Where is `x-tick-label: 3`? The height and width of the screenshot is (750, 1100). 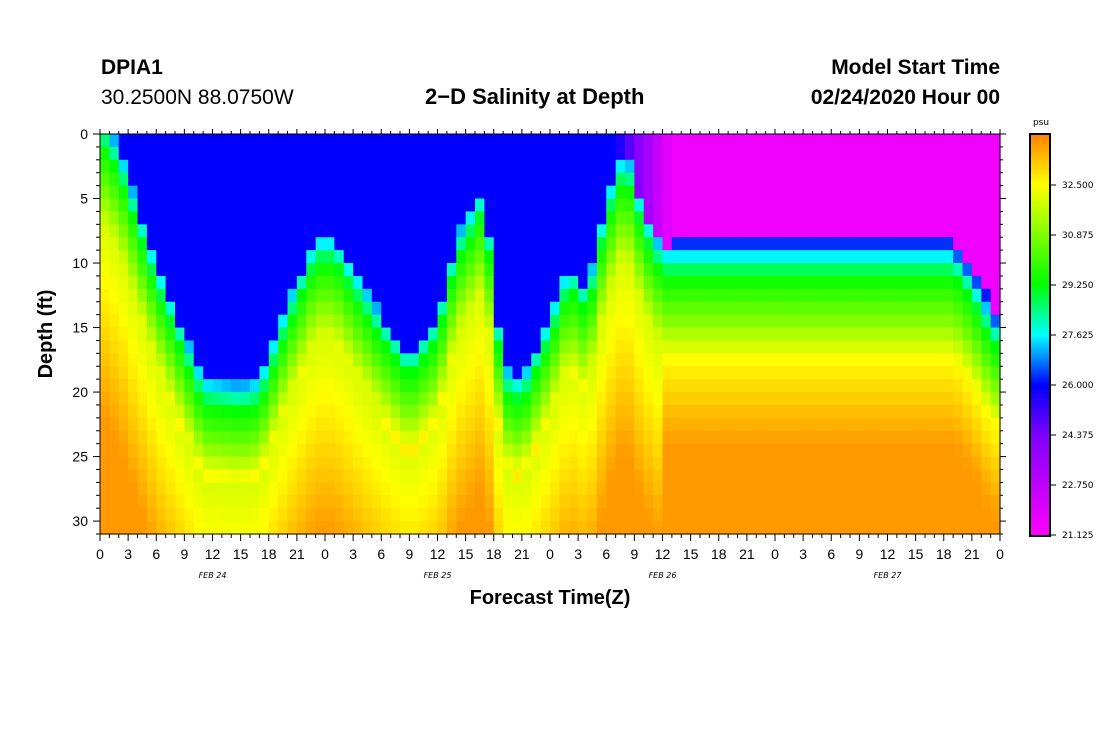 x-tick-label: 3 is located at coordinates (128, 554).